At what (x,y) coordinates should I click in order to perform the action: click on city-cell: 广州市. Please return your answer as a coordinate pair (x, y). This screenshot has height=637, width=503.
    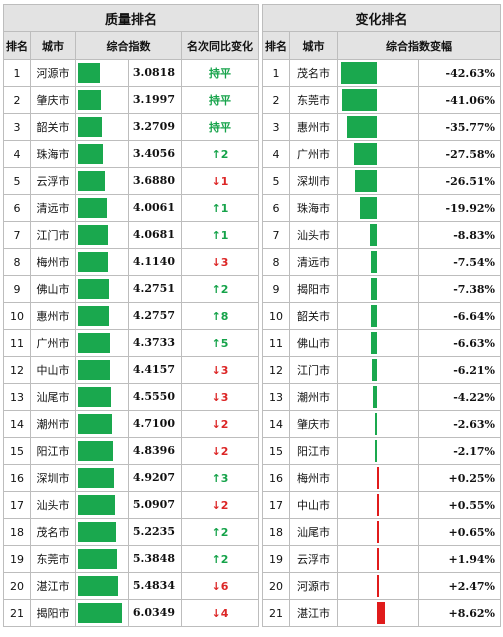
    Looking at the image, I should click on (53, 343).